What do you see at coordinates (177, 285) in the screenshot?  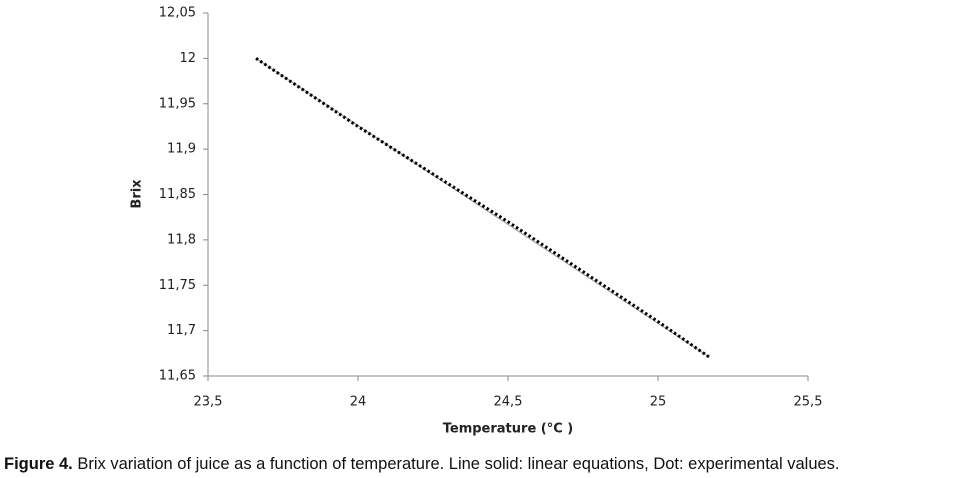 I see `y-tick-label: 11,75` at bounding box center [177, 285].